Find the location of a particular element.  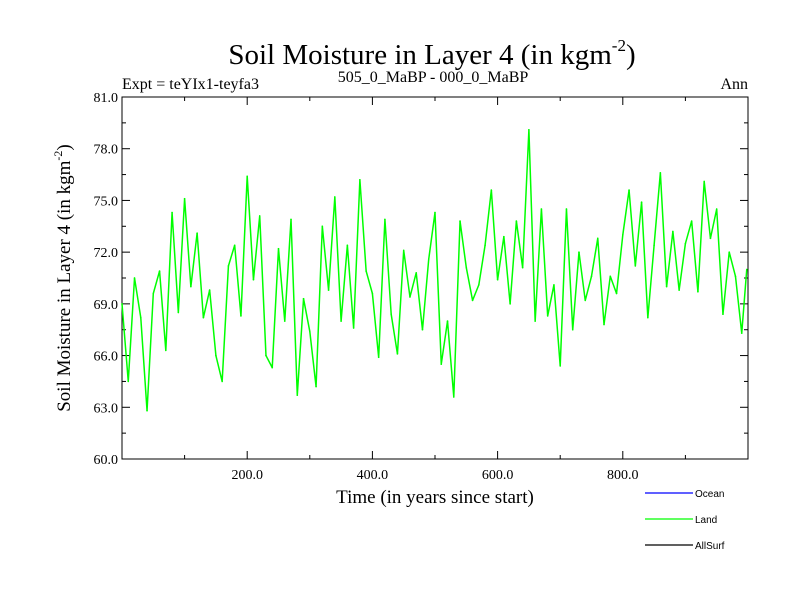

y-tick-label: 63.0 is located at coordinates (106, 408).